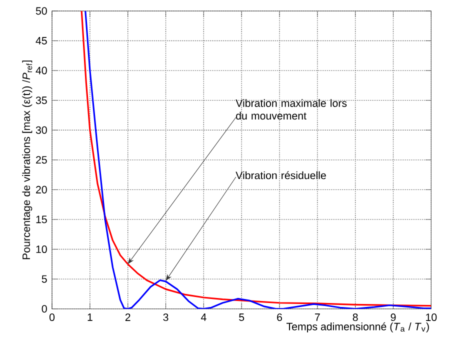 The width and height of the screenshot is (472, 338). Describe the element at coordinates (165, 318) in the screenshot. I see `x-tick-label: 3` at that location.